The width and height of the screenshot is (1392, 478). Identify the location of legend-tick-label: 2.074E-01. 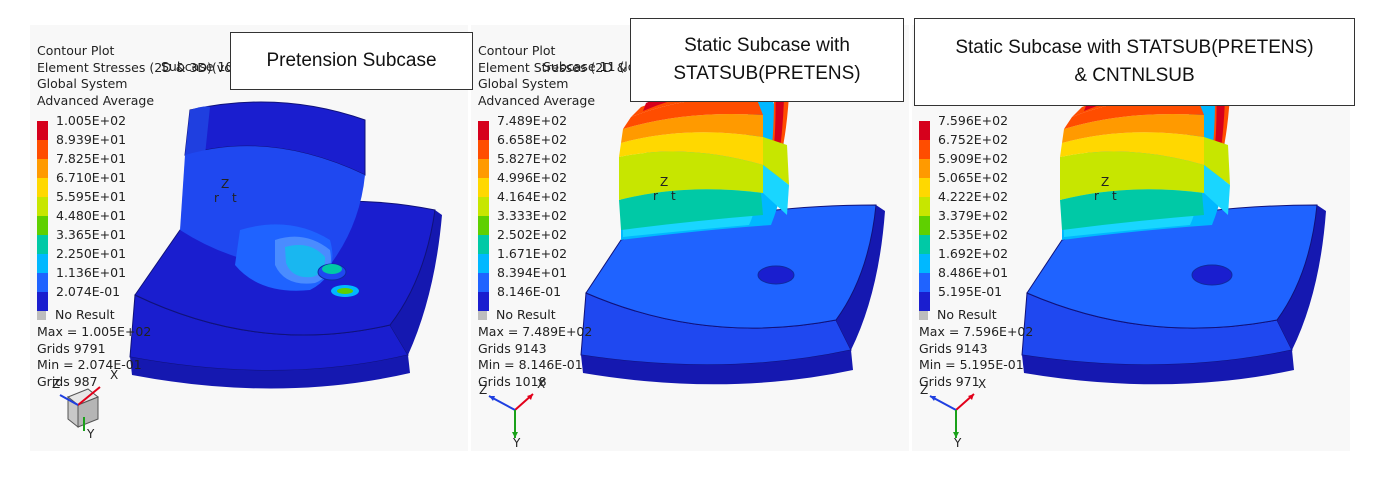
(88, 291).